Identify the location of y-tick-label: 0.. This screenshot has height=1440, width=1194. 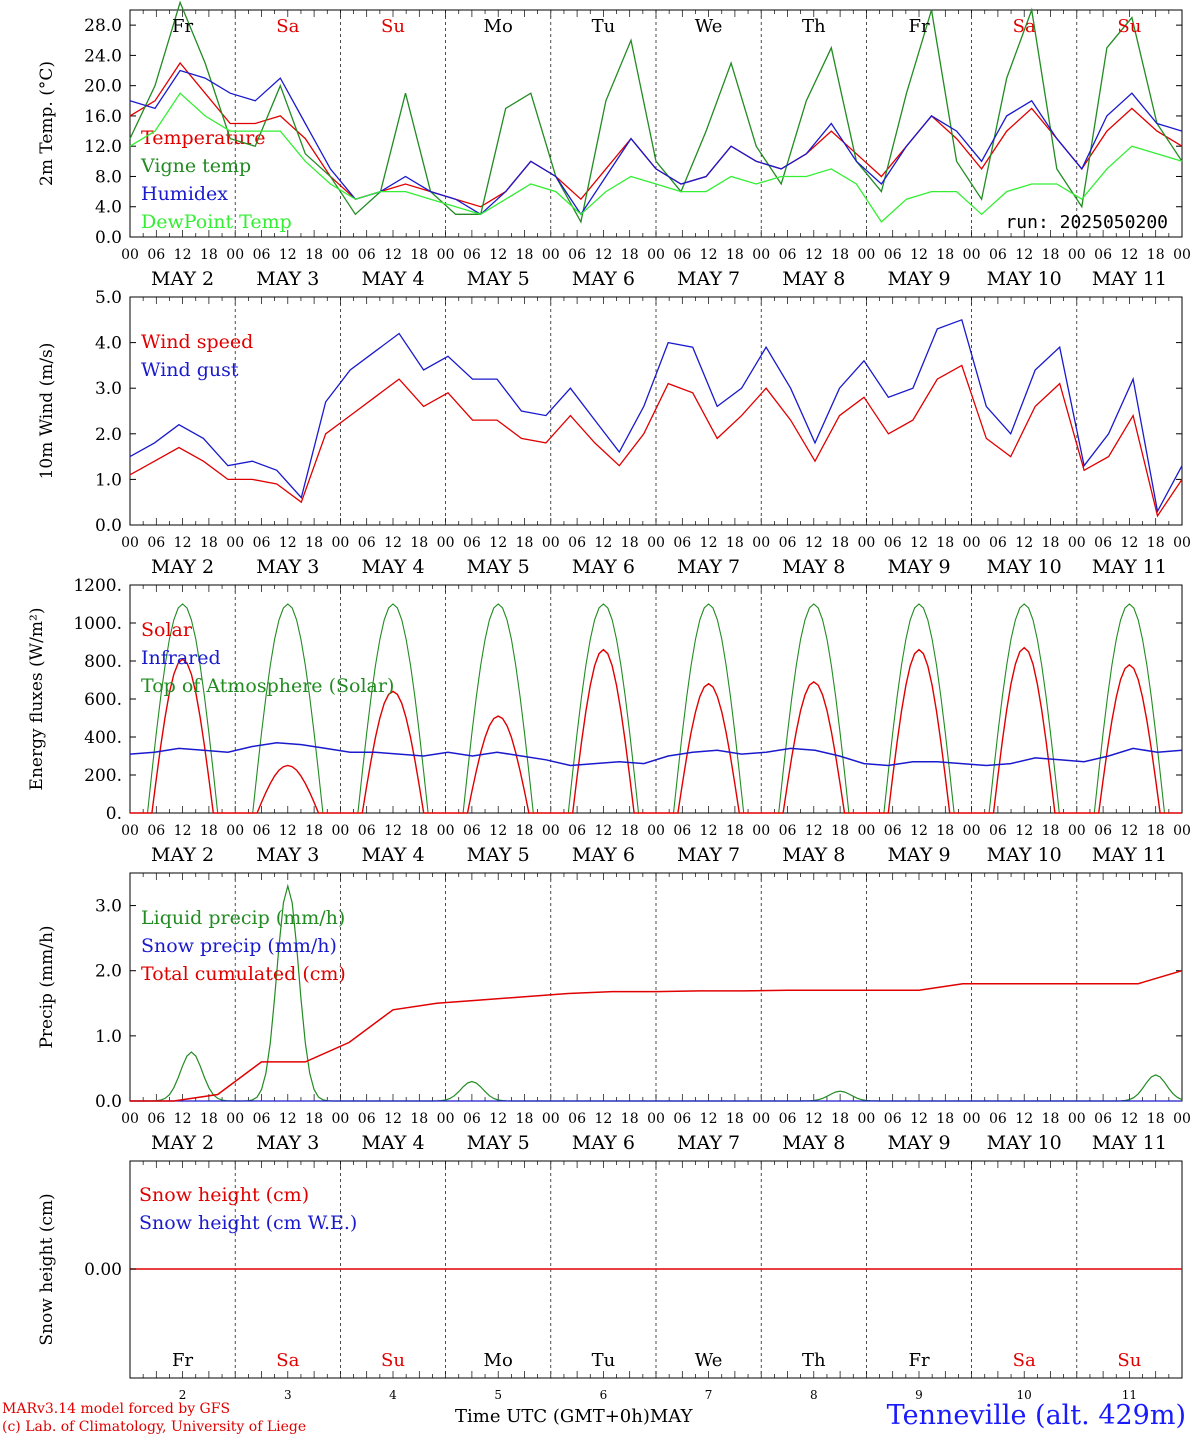
(114, 814).